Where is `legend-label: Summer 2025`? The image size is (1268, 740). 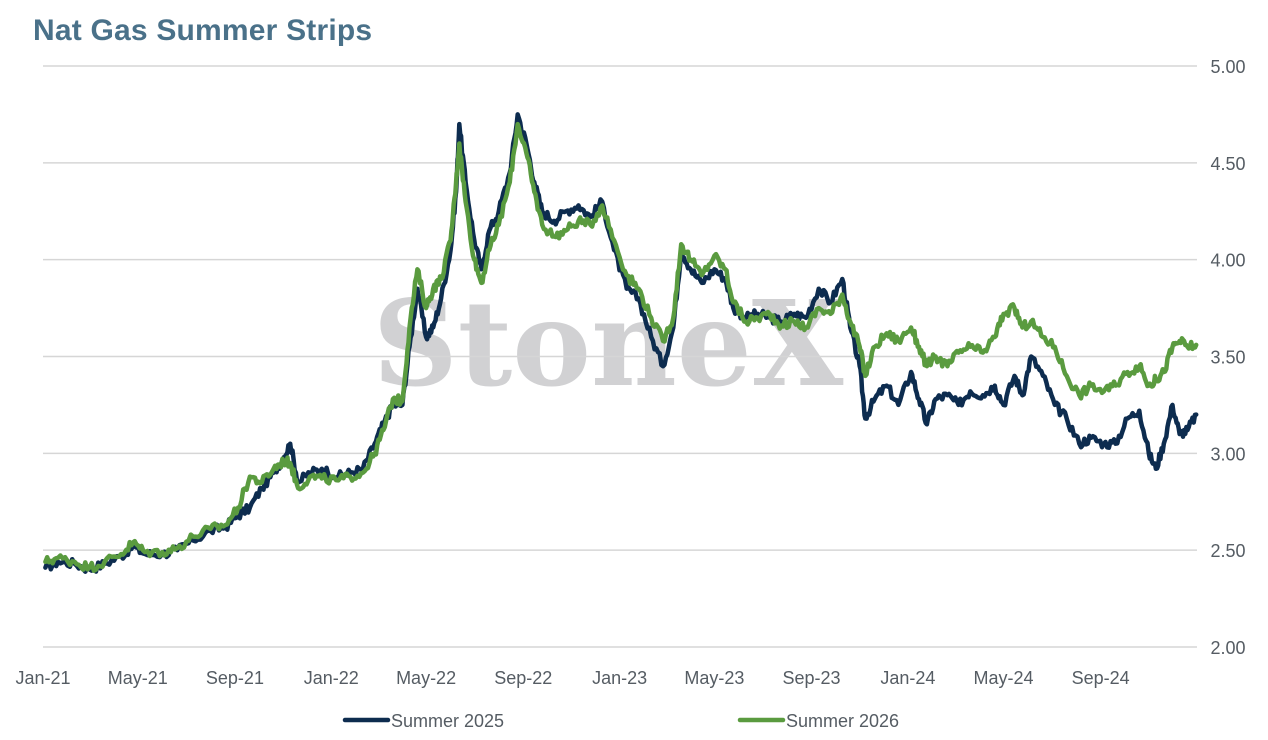
legend-label: Summer 2025 is located at coordinates (447, 721).